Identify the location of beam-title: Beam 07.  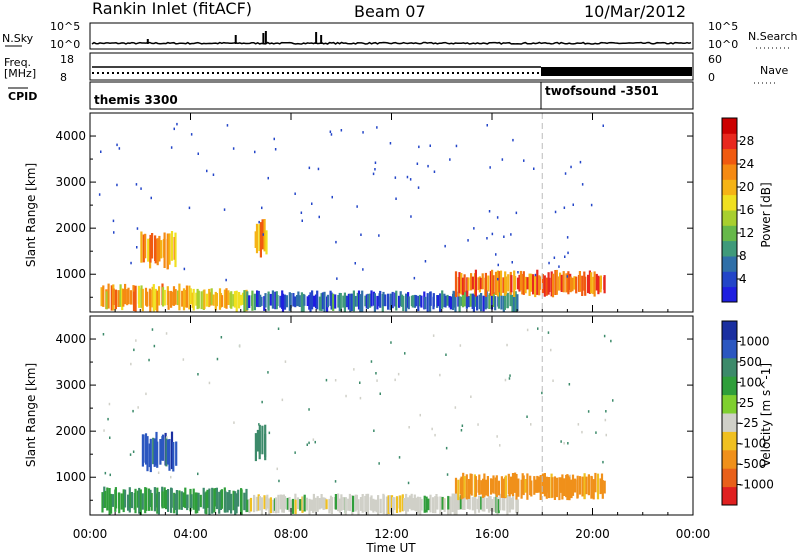
(390, 11).